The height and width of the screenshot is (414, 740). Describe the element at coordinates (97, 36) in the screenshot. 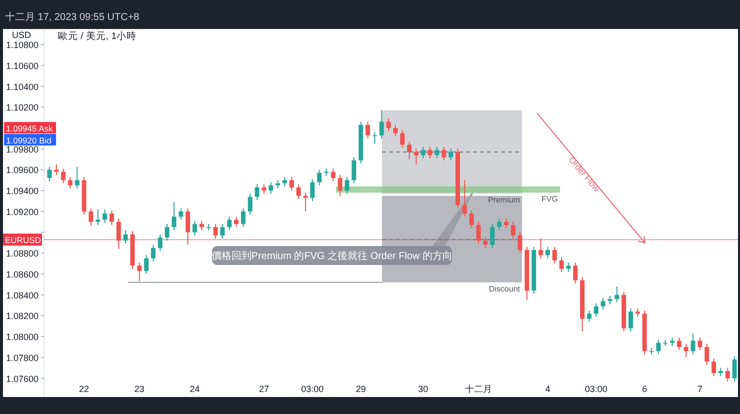

I see `chart-title: 歐元 / 美元, 1小時` at that location.